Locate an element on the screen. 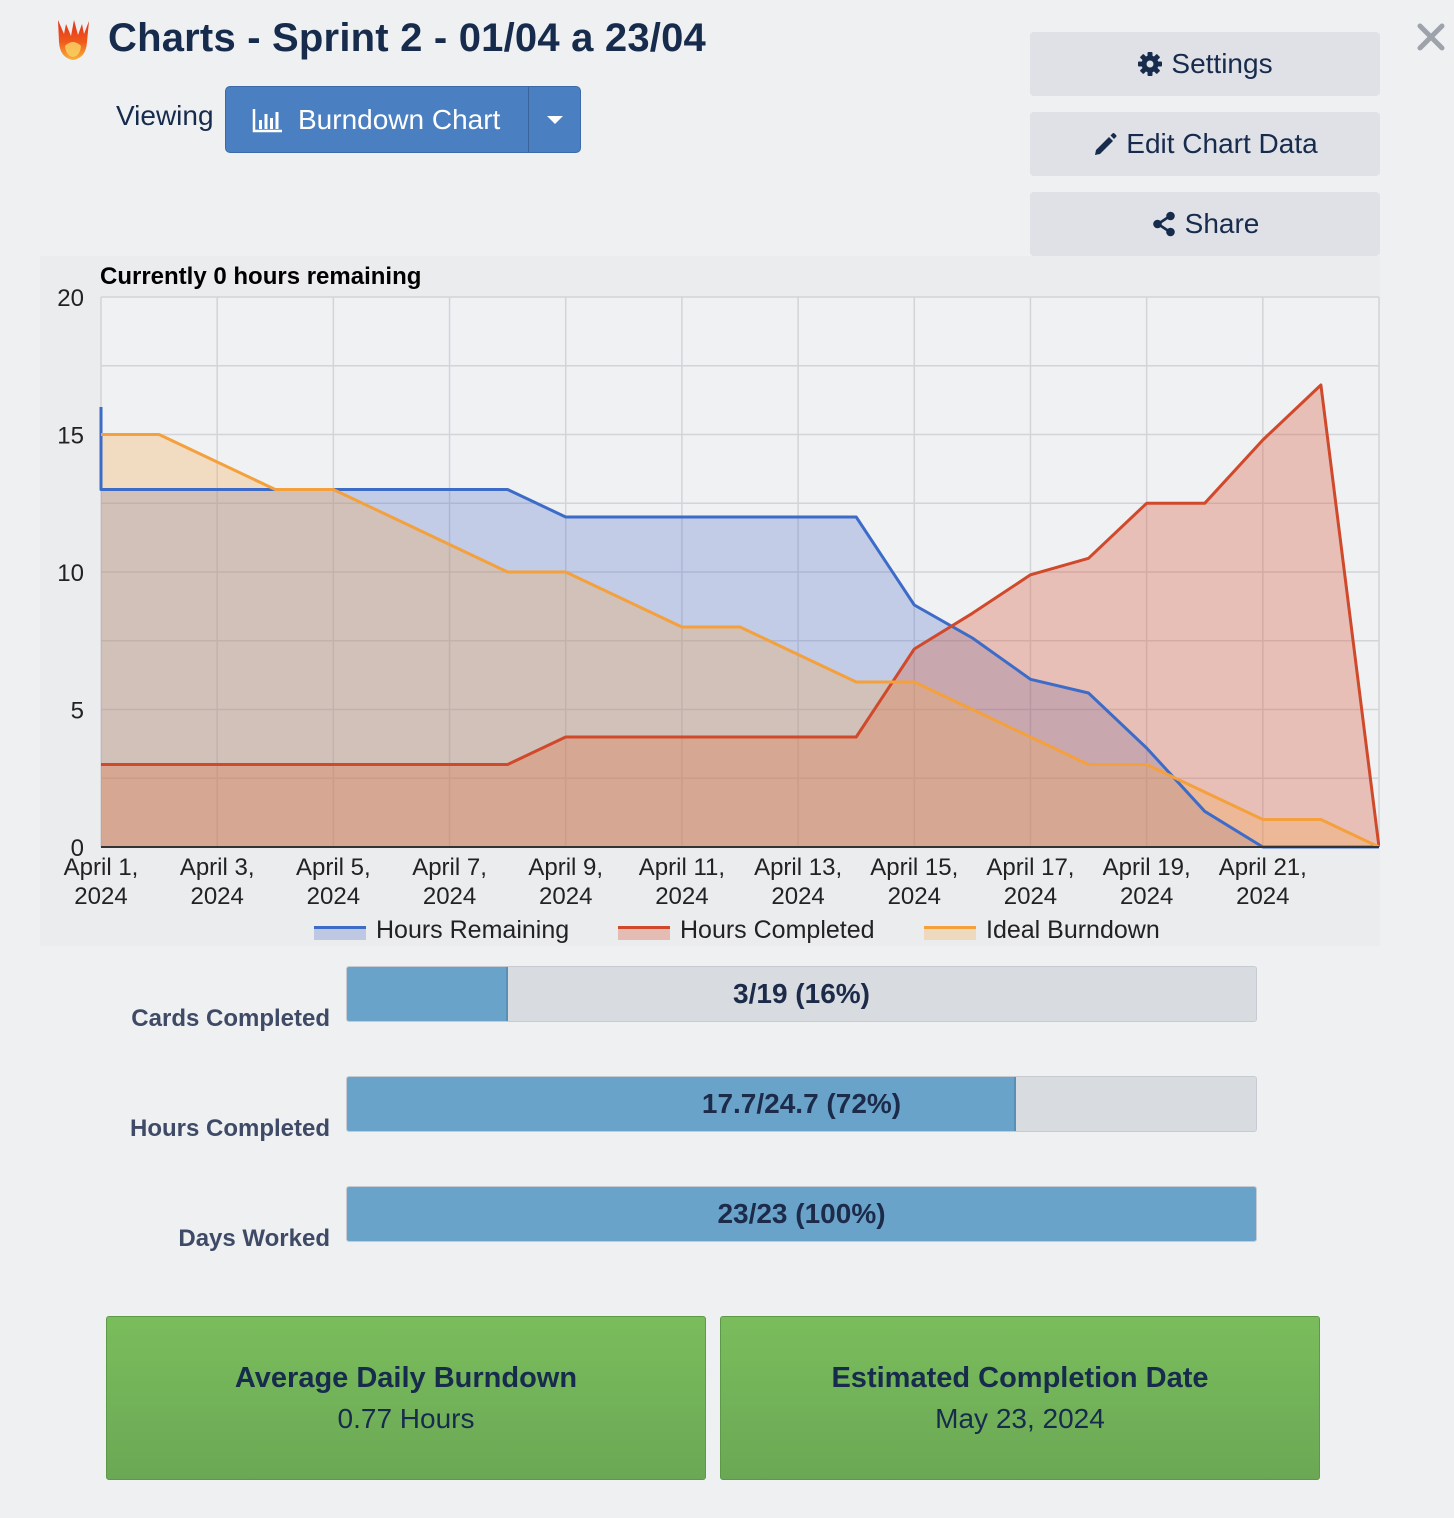 The width and height of the screenshot is (1454, 1518). y-tick-label: 0 is located at coordinates (77, 848).